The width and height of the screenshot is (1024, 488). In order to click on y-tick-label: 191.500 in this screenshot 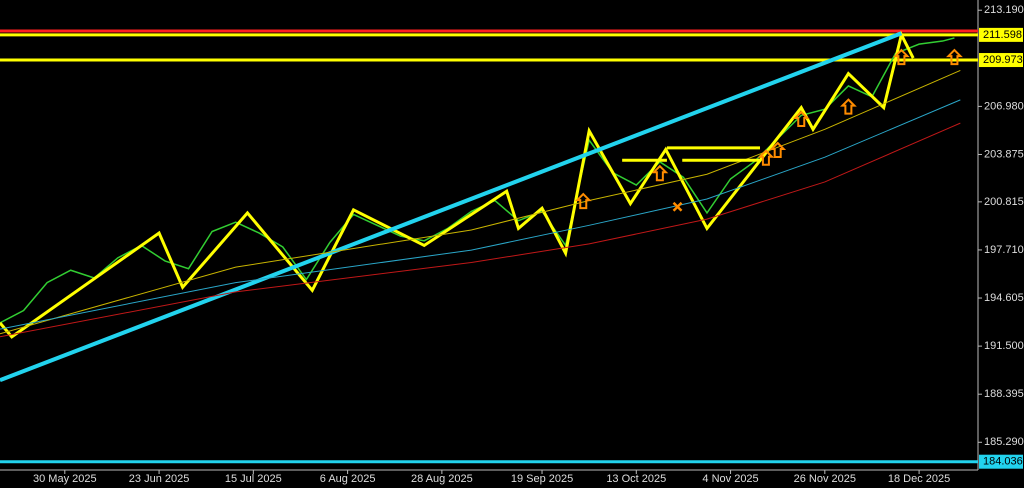, I will do `click(1004, 346)`.